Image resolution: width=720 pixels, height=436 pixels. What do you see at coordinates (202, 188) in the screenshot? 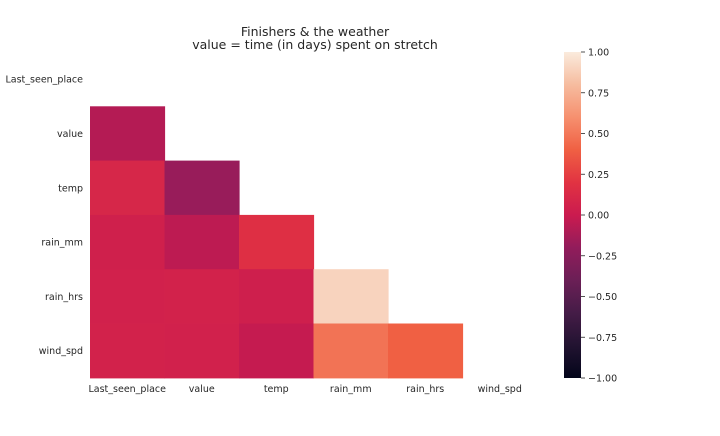
I see `heatmap-cell-temp-value` at bounding box center [202, 188].